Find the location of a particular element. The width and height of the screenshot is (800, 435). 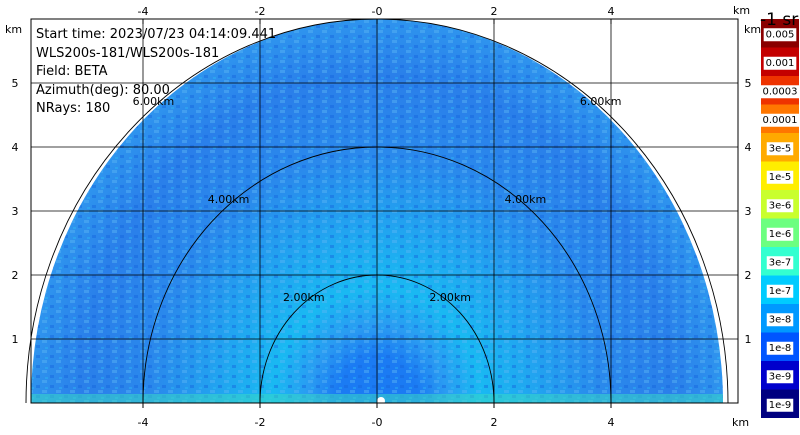

colorbar-label: 3e-6 is located at coordinates (780, 205).